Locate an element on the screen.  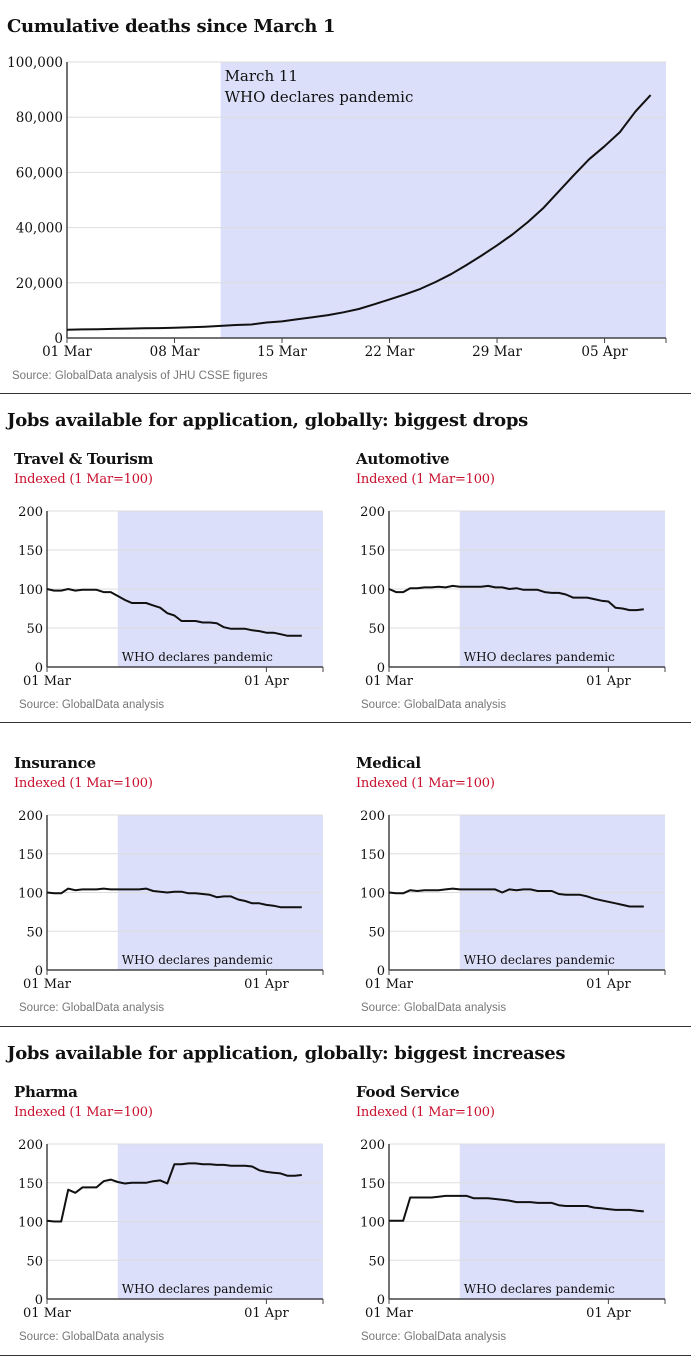
chart-title: Medical is located at coordinates (388, 763).